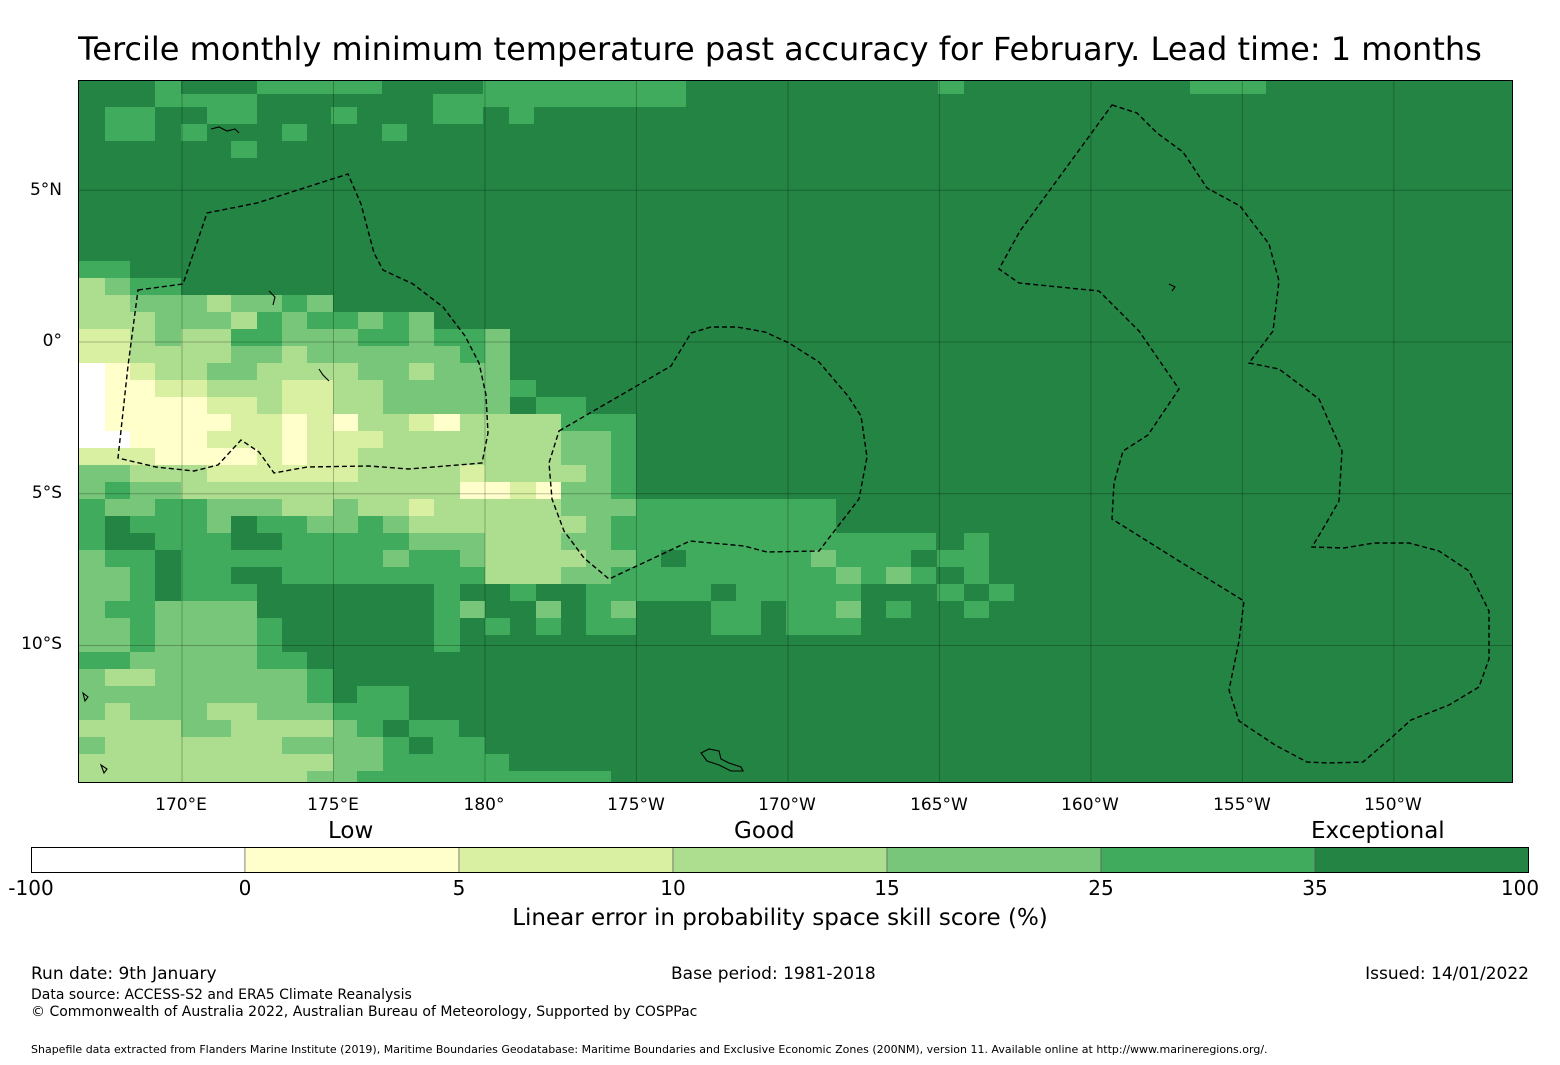 The image size is (1560, 1065). I want to click on lat-label-10s: 10°S, so click(41, 644).